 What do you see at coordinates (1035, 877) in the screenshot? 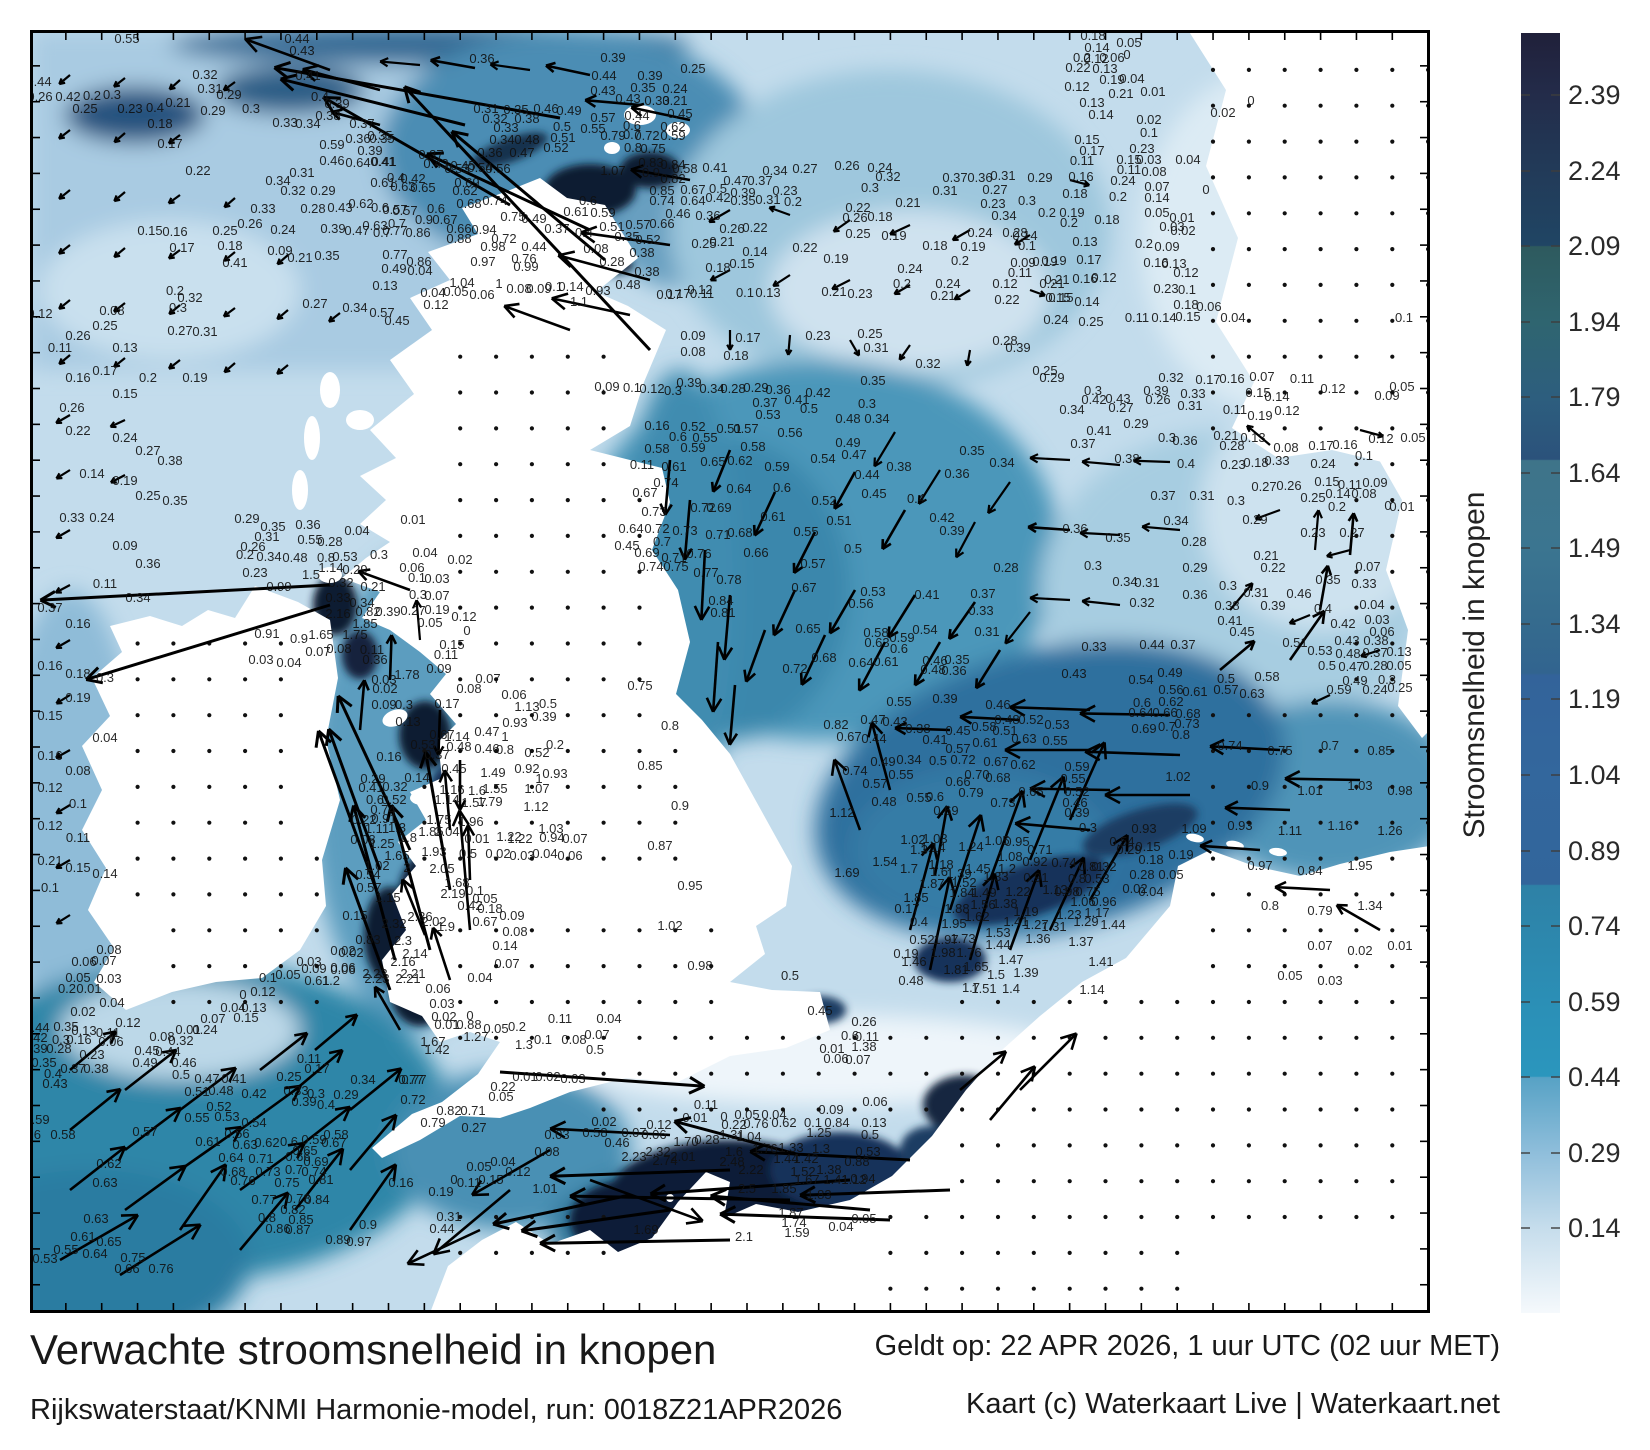
I see `speed-value-label: 0.91` at bounding box center [1035, 877].